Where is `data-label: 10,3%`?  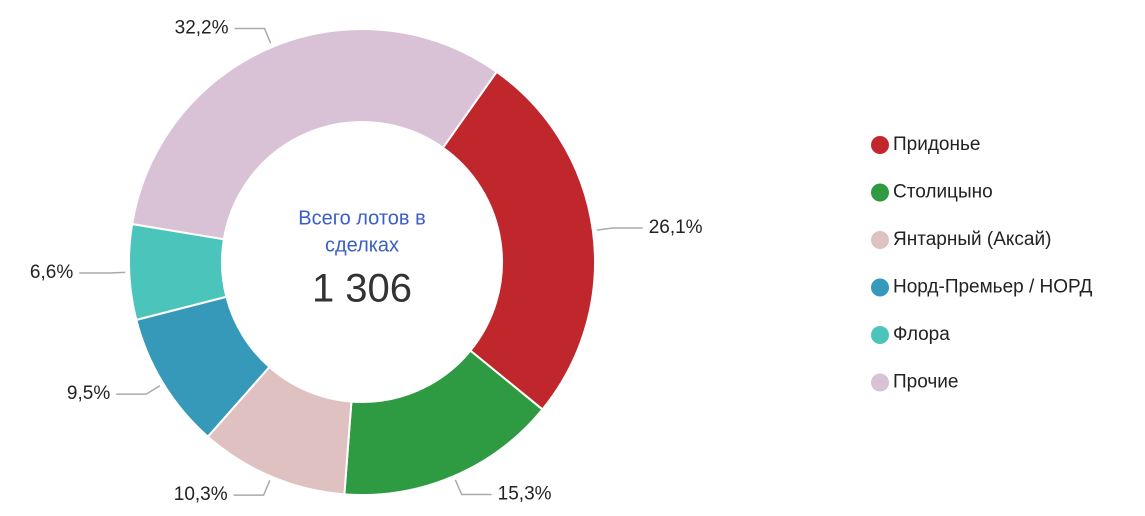 data-label: 10,3% is located at coordinates (201, 494).